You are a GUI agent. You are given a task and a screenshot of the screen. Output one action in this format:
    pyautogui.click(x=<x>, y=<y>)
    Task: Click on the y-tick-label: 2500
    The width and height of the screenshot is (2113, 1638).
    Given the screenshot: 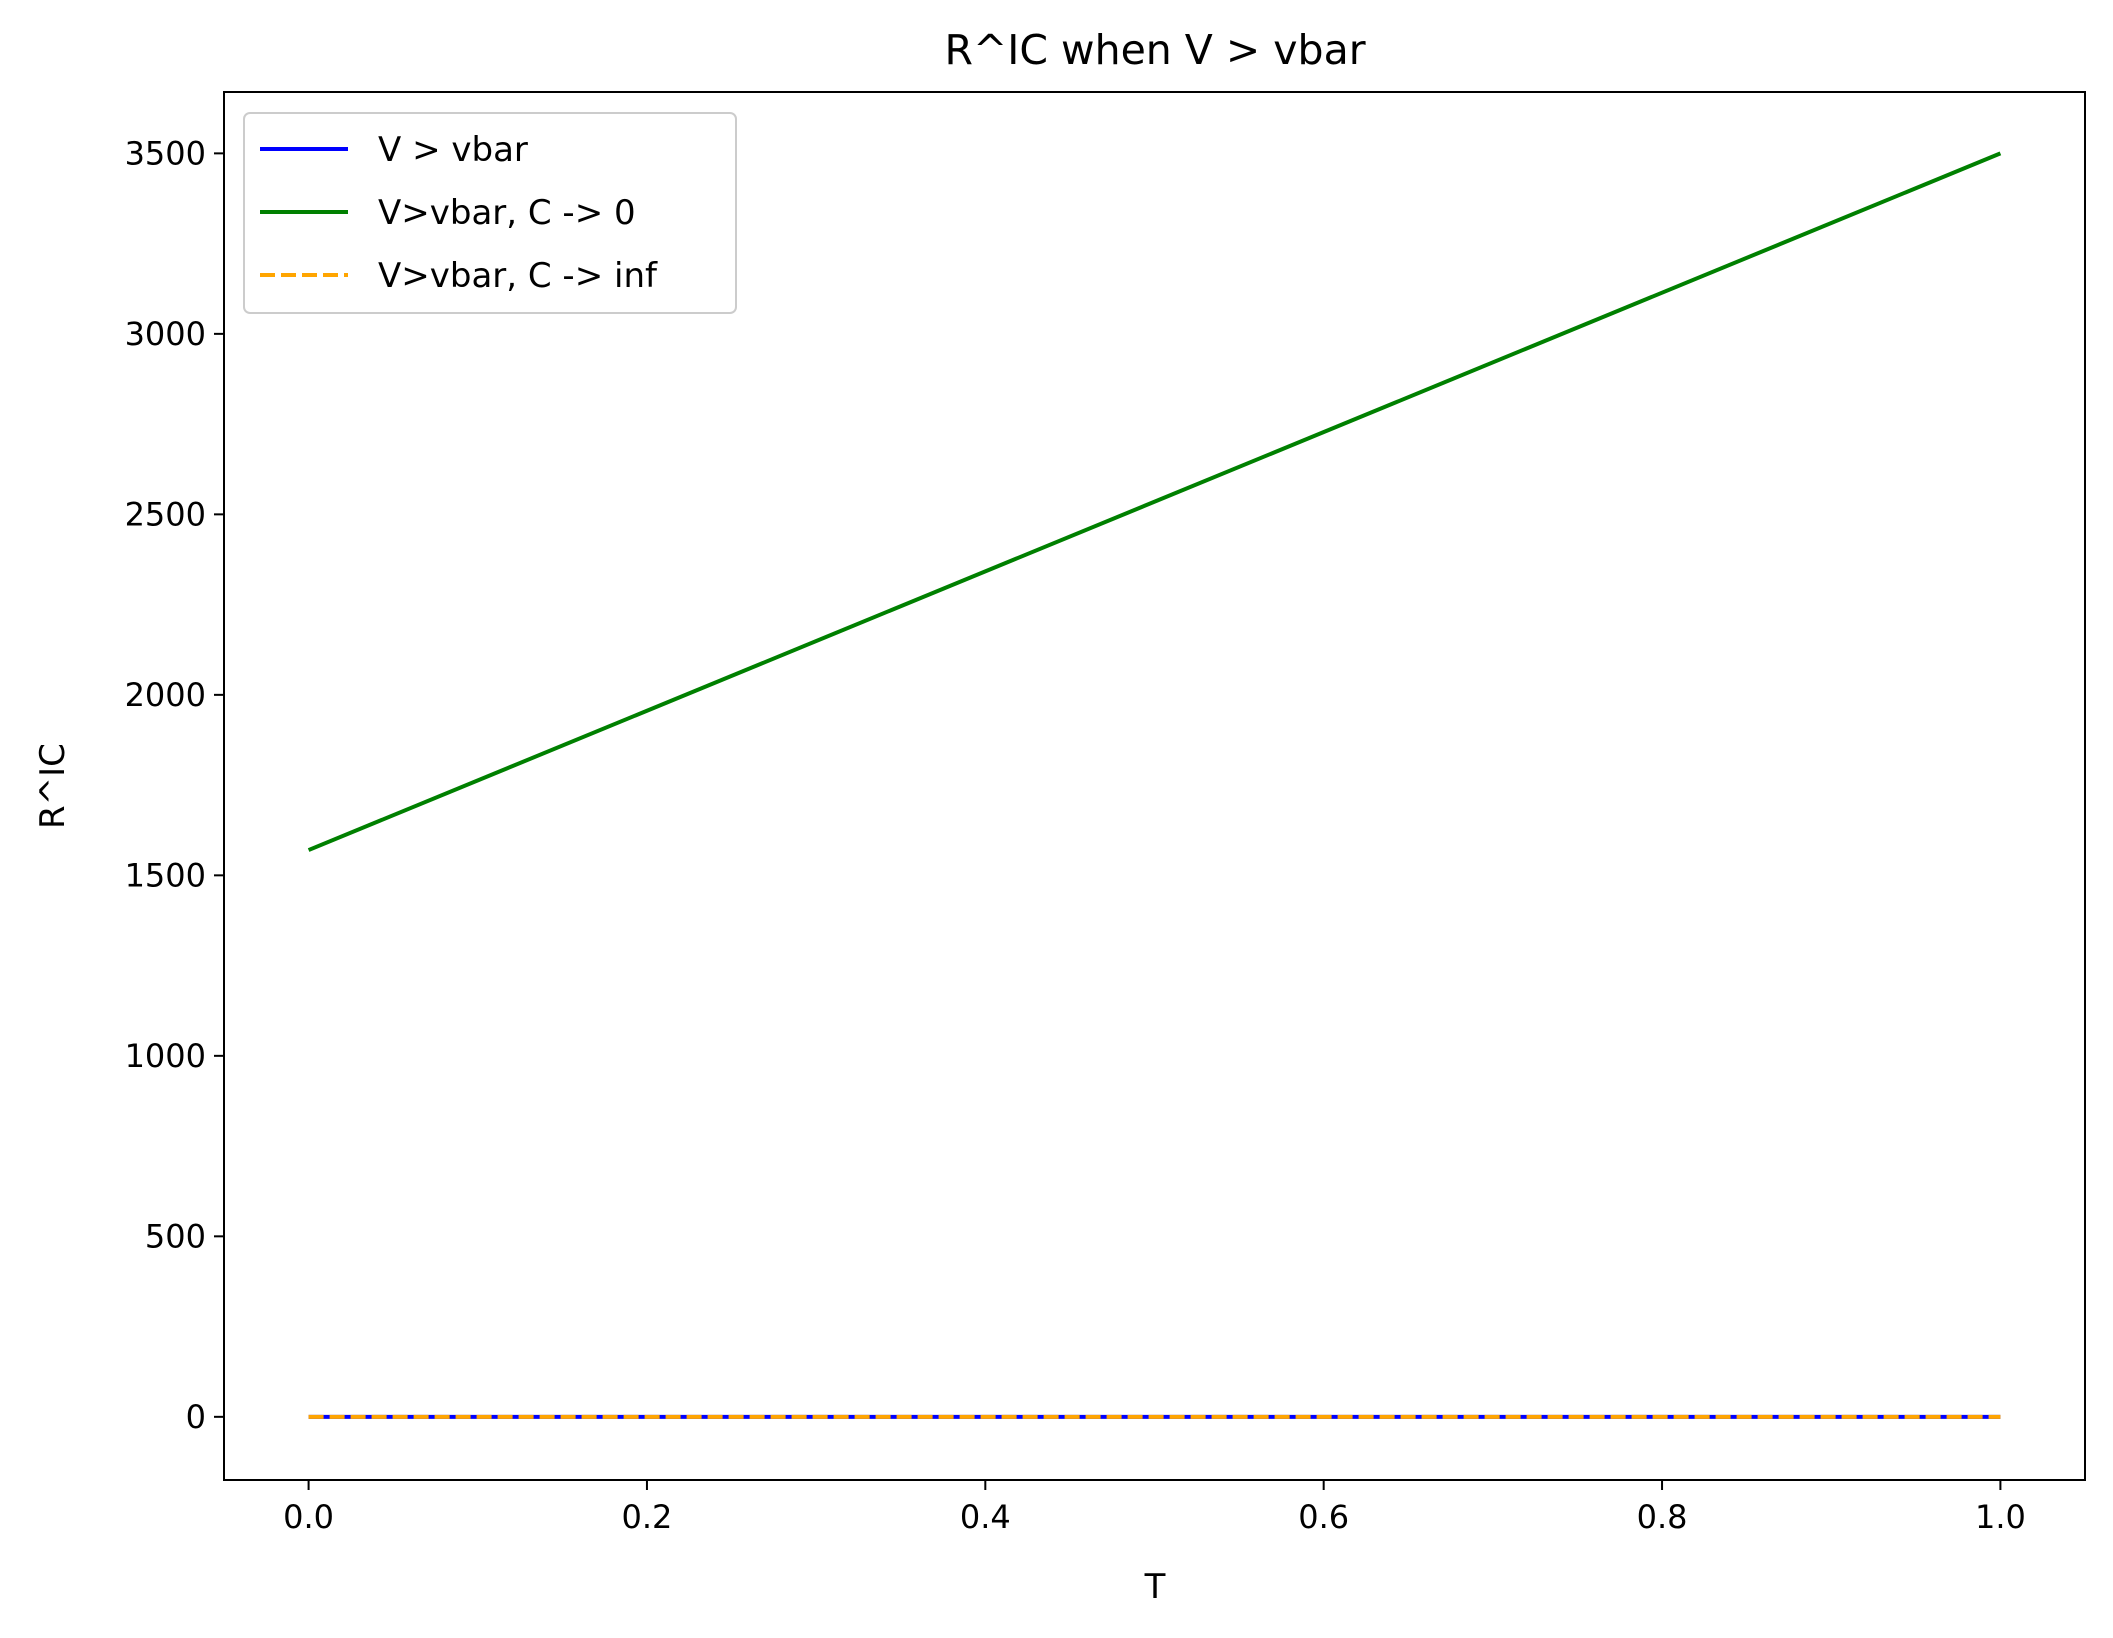 What is the action you would take?
    pyautogui.click(x=165, y=514)
    